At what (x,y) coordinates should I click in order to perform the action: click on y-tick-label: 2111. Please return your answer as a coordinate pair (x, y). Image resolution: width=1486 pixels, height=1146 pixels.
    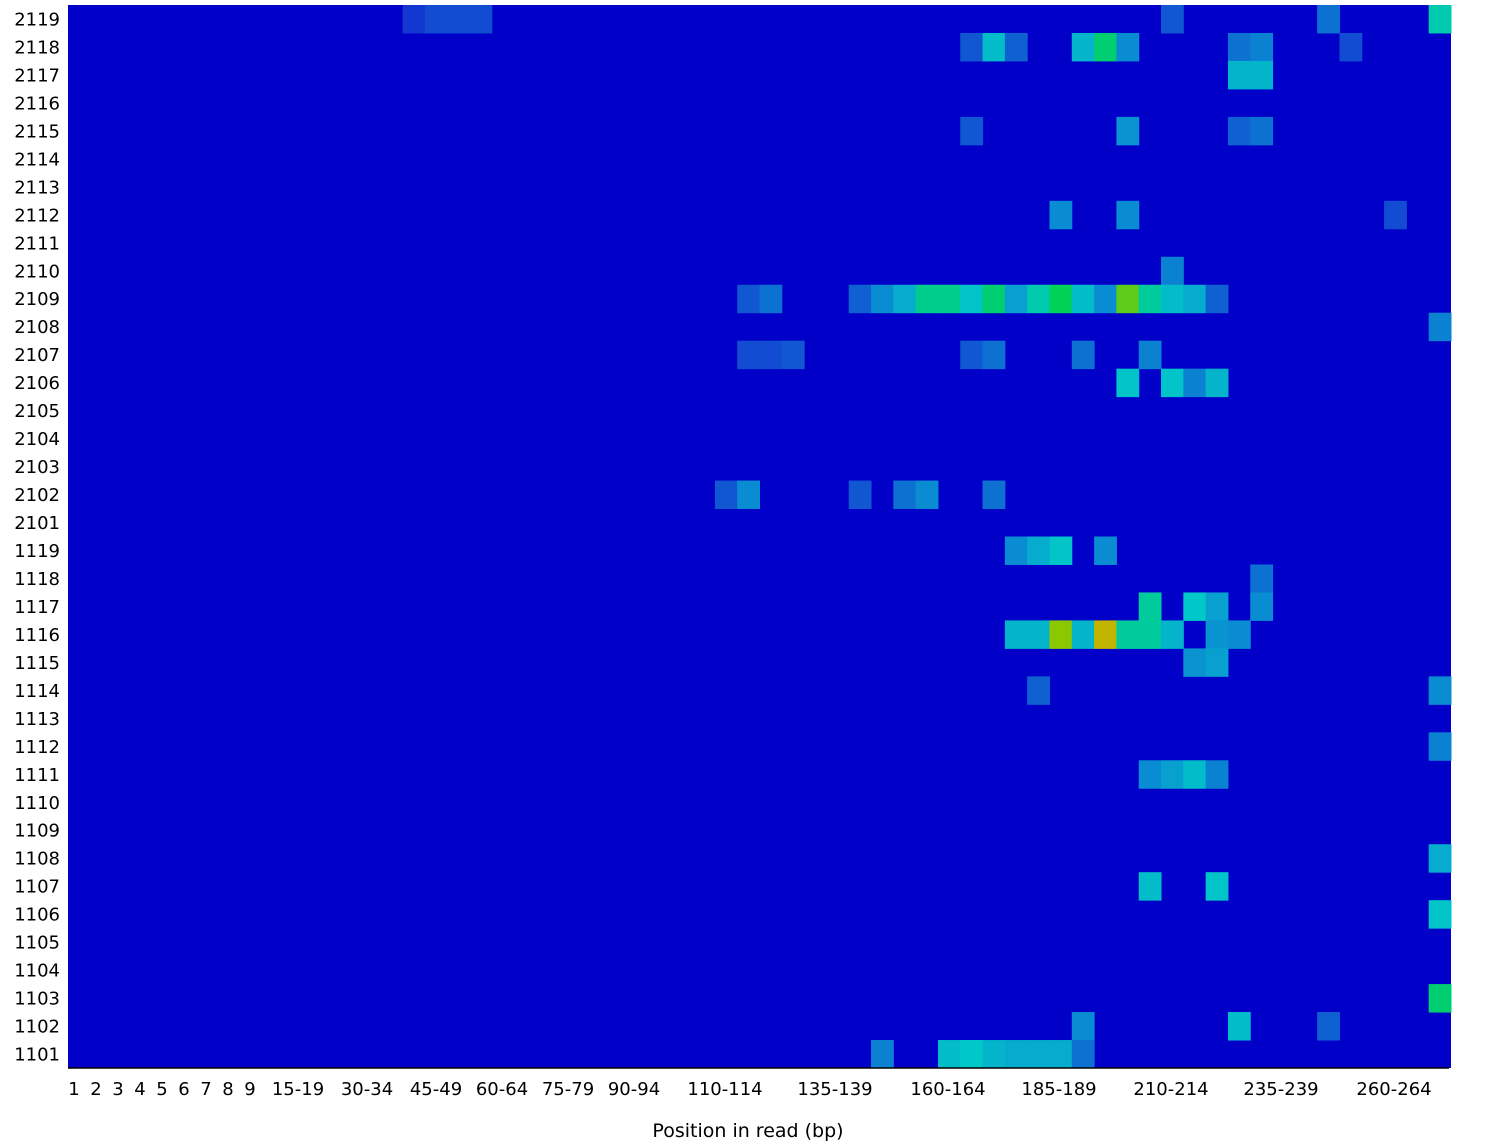
    Looking at the image, I should click on (37, 243).